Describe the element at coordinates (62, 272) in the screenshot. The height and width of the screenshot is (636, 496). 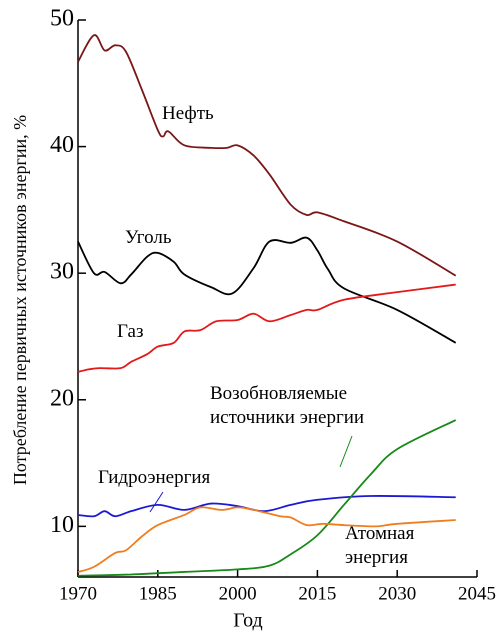
I see `y-tick-label: 30` at that location.